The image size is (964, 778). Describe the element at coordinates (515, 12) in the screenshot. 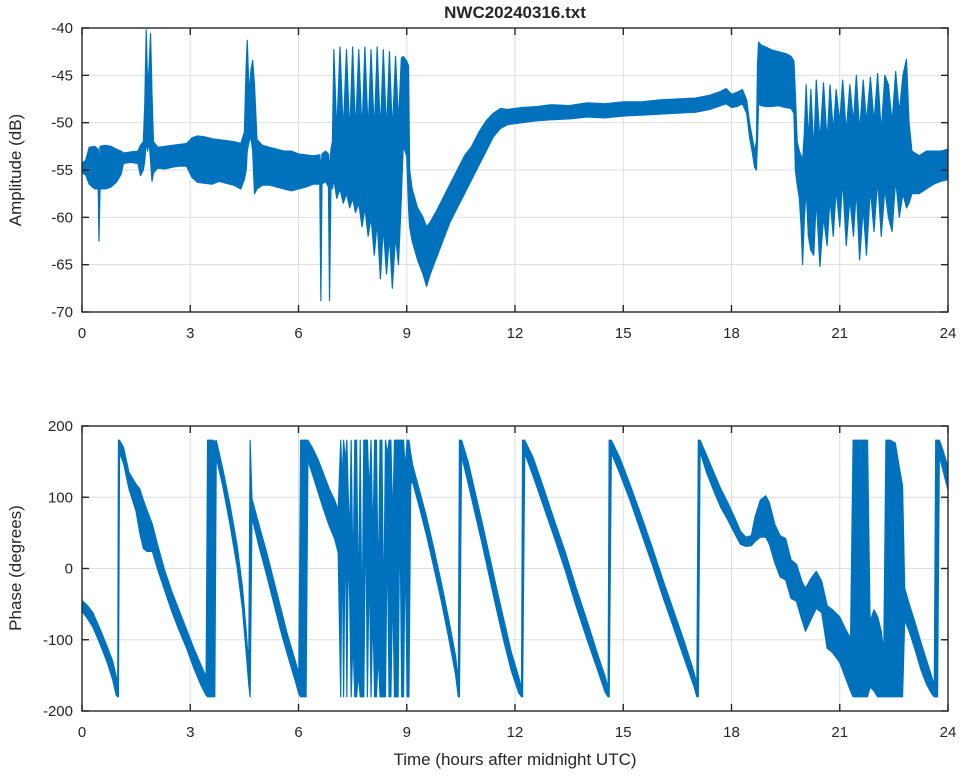

I see `plot-title: NWC20240316.txt` at that location.